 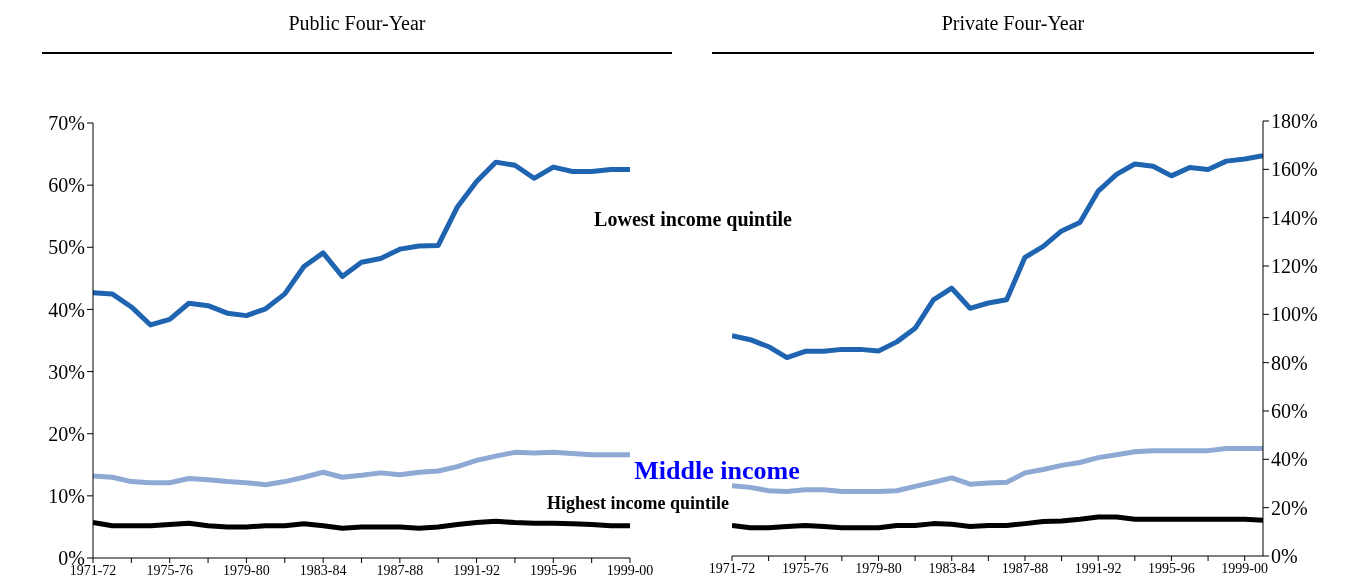 I want to click on y-tick-label: 50%, so click(x=66, y=247).